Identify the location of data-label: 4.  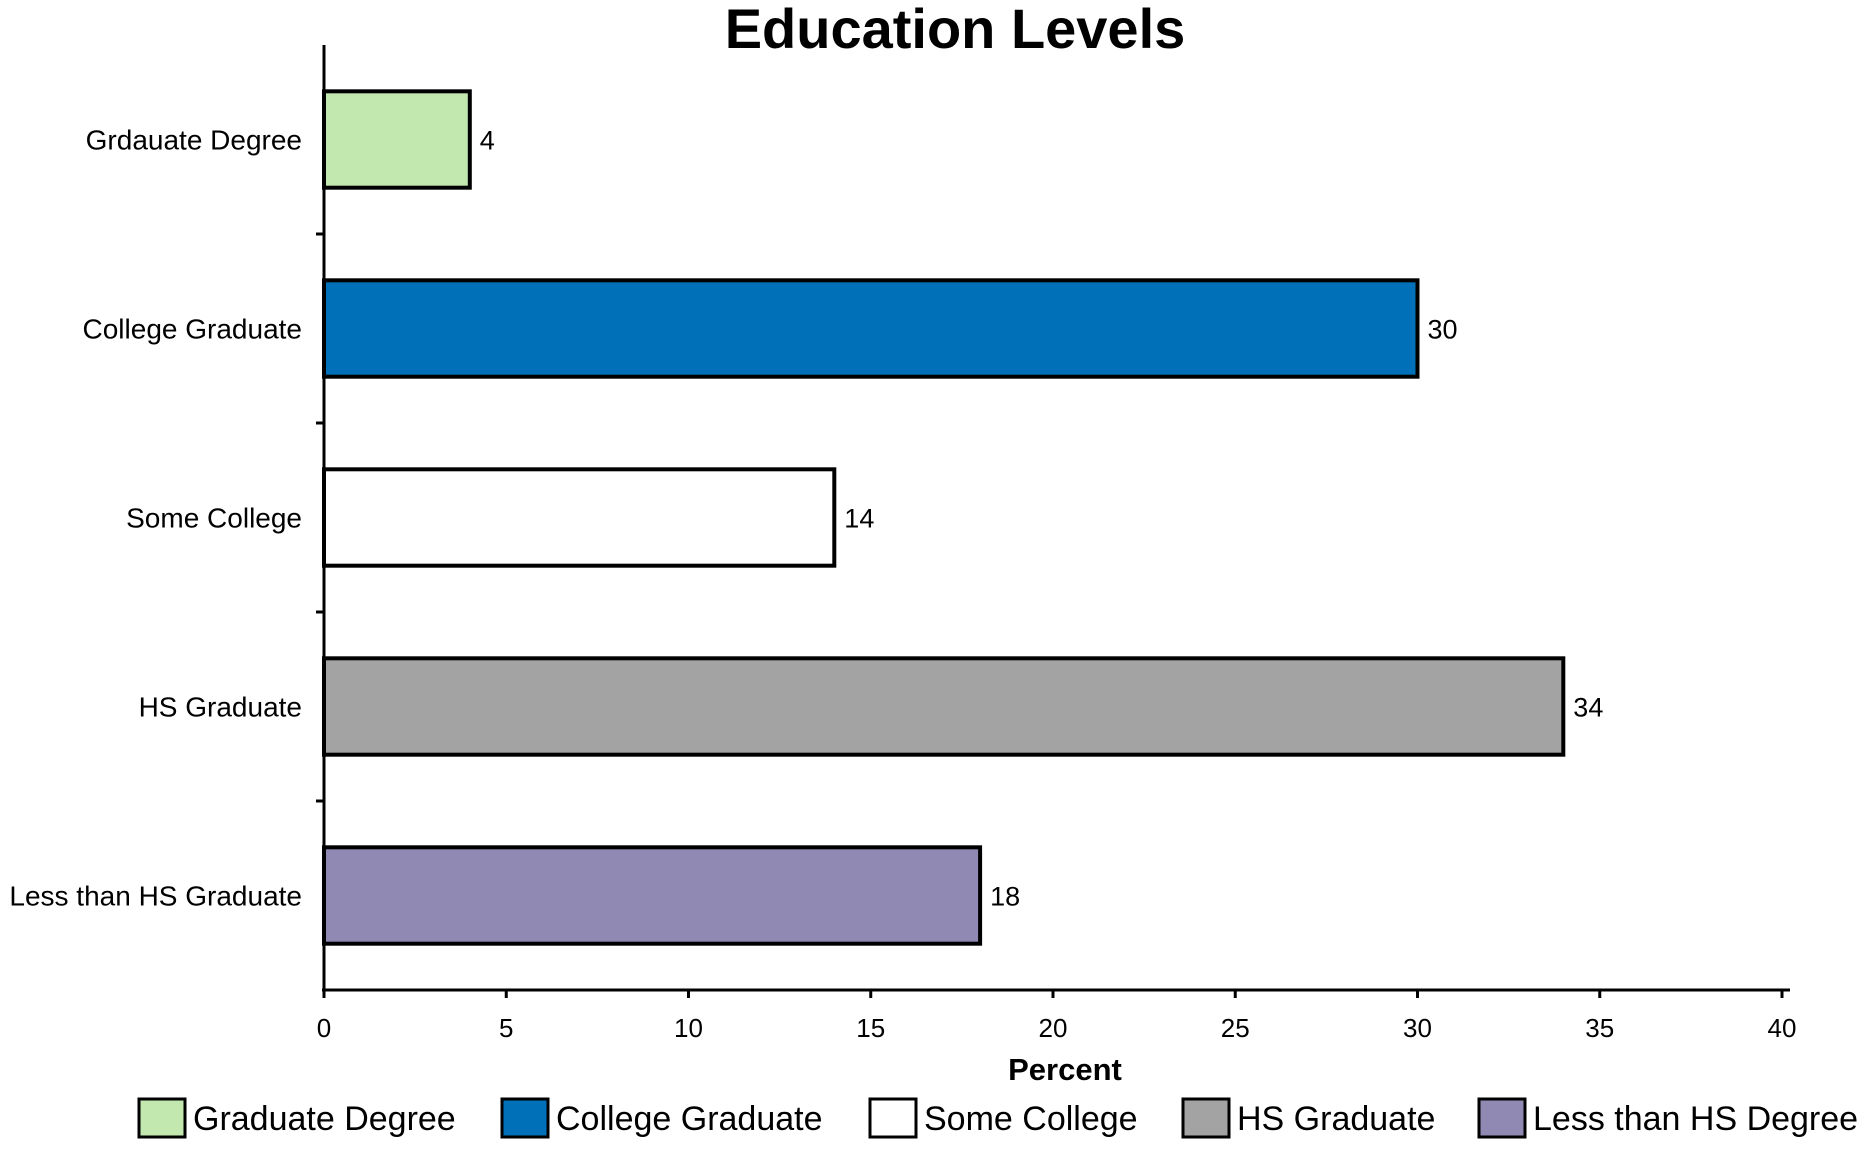
(487, 141).